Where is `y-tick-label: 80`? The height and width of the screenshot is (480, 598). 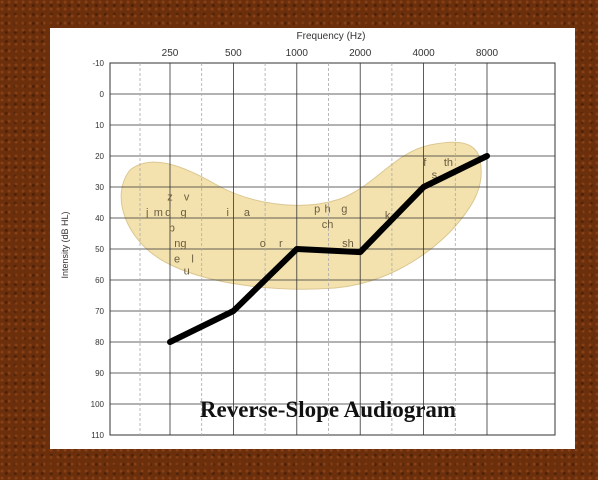 y-tick-label: 80 is located at coordinates (99, 342).